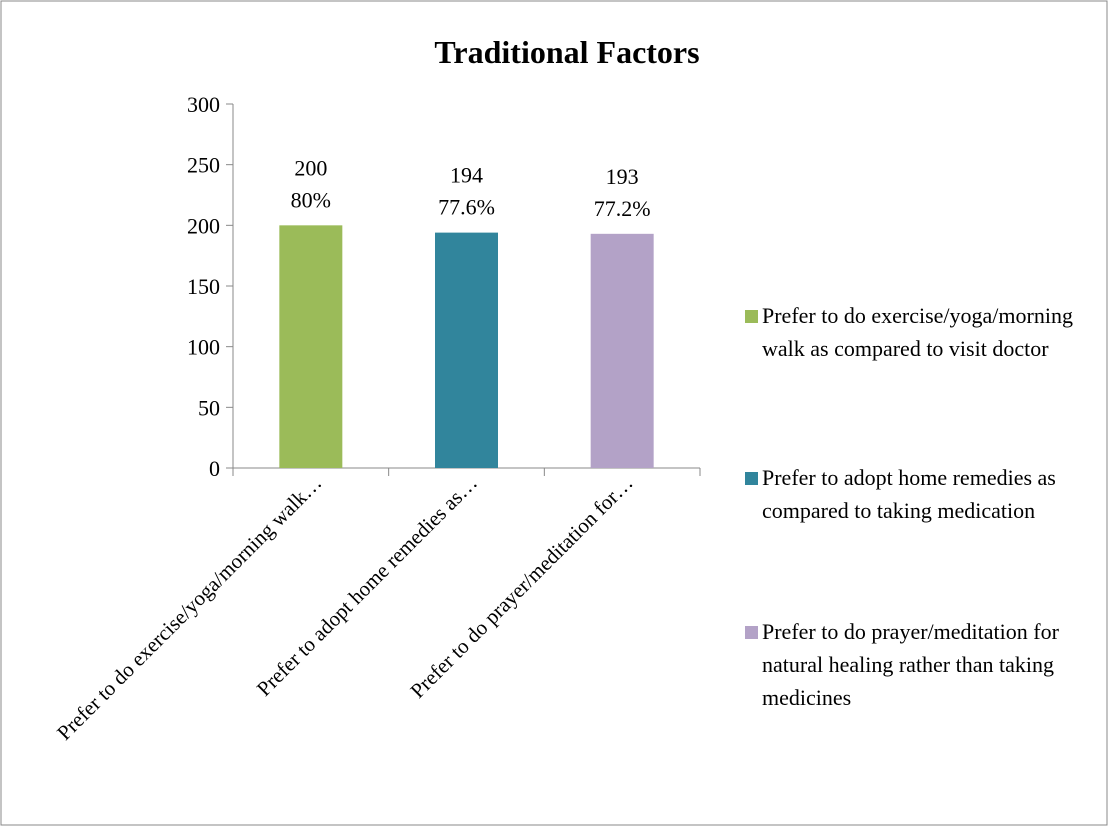 The height and width of the screenshot is (827, 1109). What do you see at coordinates (622, 176) in the screenshot?
I see `value-label: 193` at bounding box center [622, 176].